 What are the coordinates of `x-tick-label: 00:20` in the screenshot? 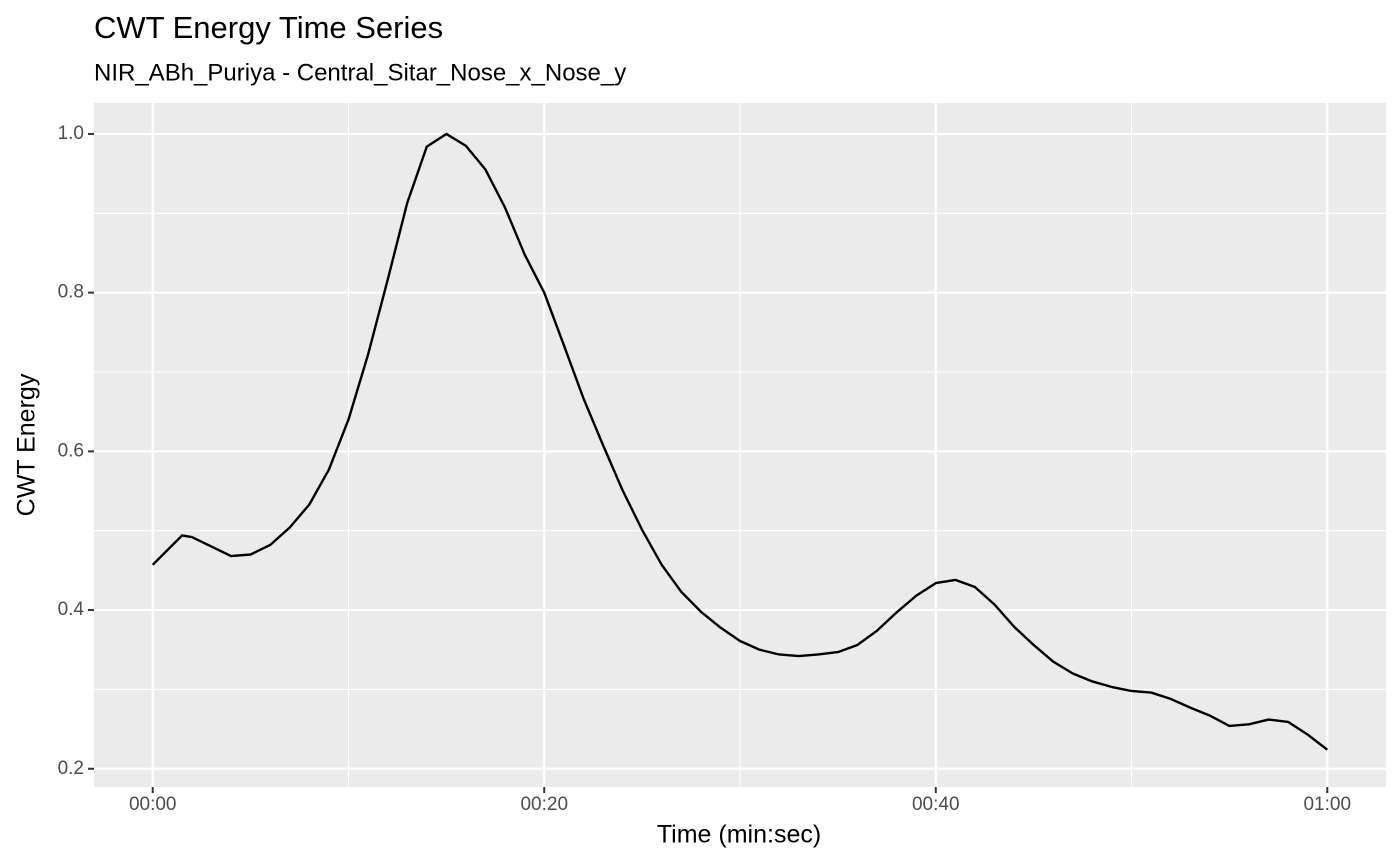 It's located at (544, 804).